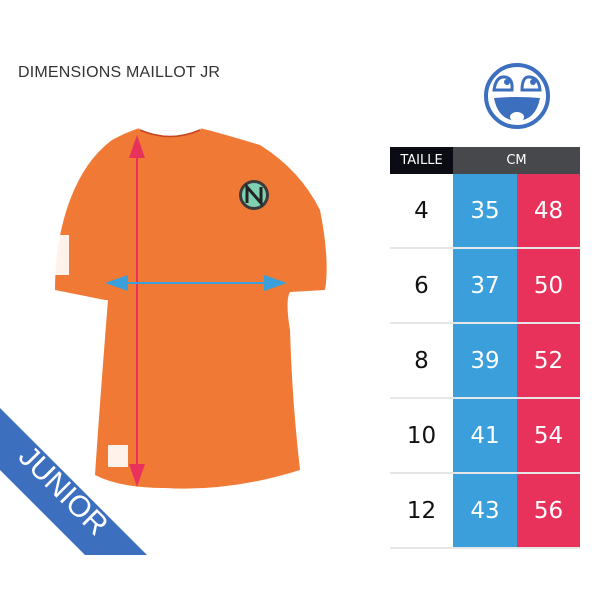 The image size is (600, 600). What do you see at coordinates (137, 311) in the screenshot?
I see `length-arrow` at bounding box center [137, 311].